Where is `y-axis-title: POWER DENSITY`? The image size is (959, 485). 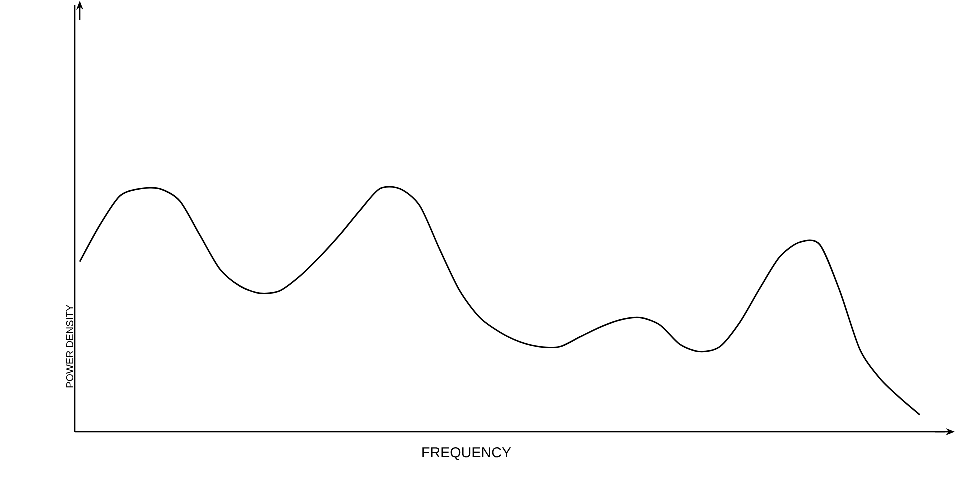
y-axis-title: POWER DENSITY is located at coordinates (70, 346).